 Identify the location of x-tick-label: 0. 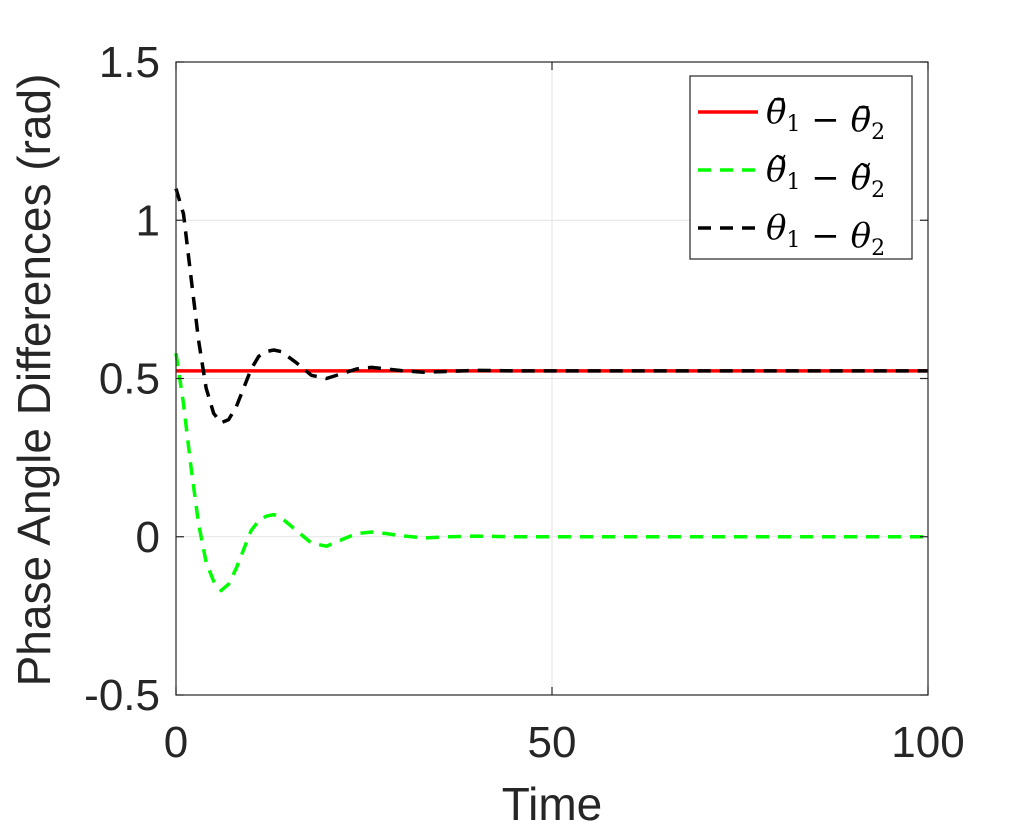
(176, 742).